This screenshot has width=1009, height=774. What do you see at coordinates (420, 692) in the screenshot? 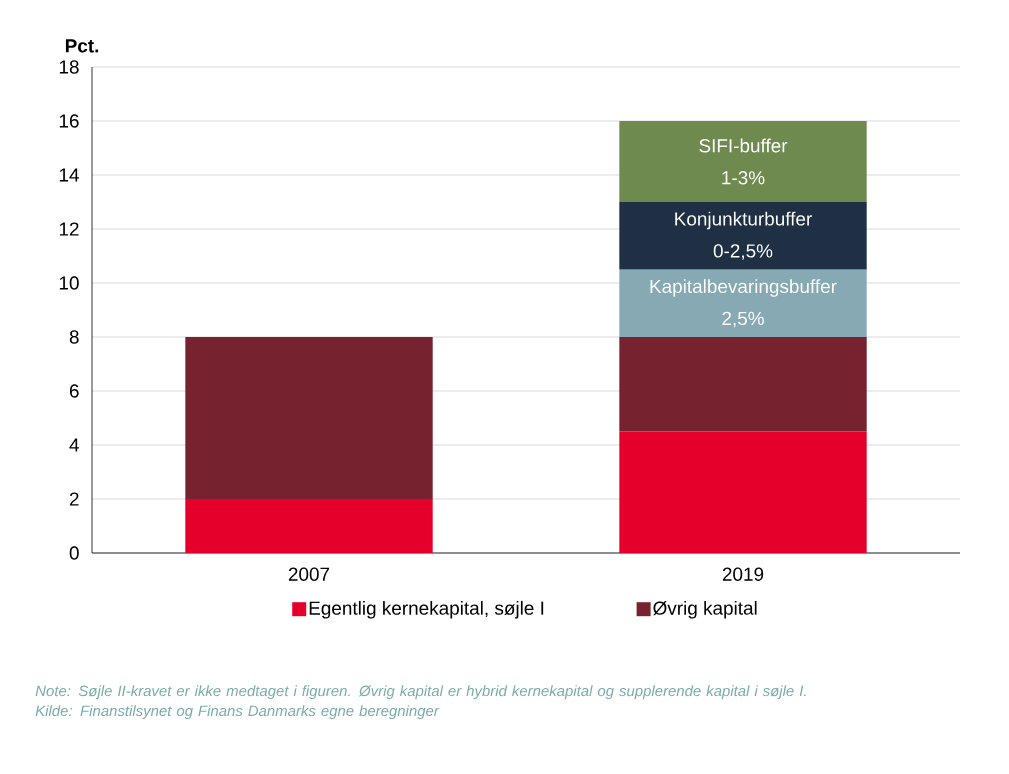
I see `text: Note: Søjle II-kravet er ikke medtaget i figuren. Øvrig kapital er hybrid kernekapital og supplerende kapital i søjle I.` at bounding box center [420, 692].